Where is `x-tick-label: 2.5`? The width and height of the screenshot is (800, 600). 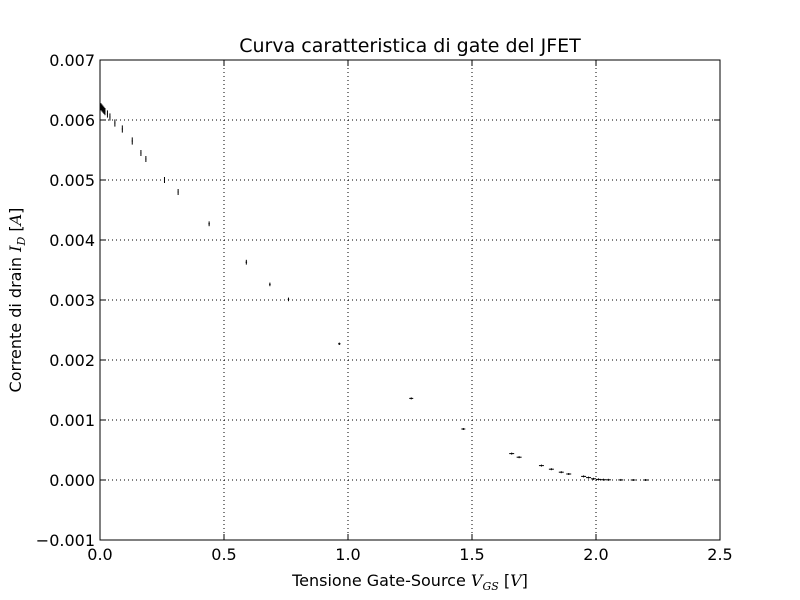 x-tick-label: 2.5 is located at coordinates (719, 554).